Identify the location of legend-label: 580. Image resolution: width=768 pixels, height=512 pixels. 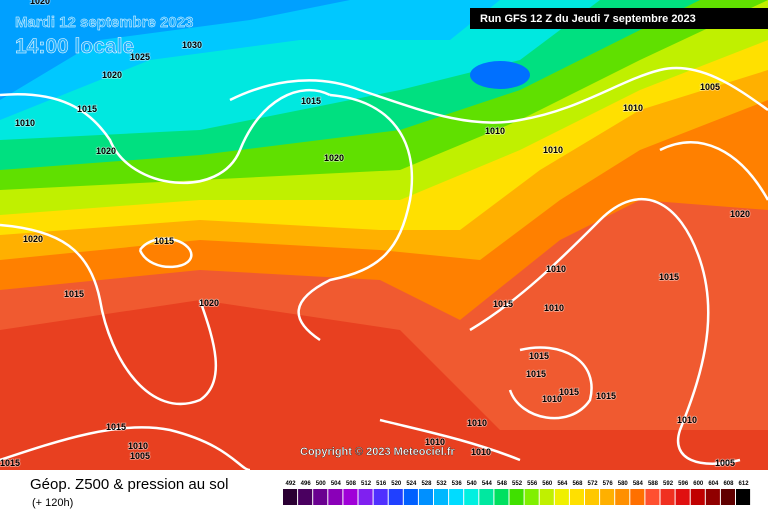
(623, 484).